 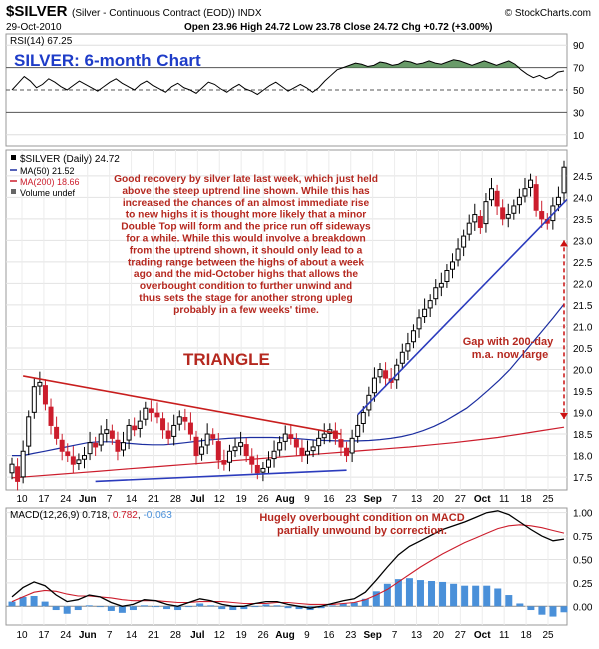 I want to click on price-tick-label: 20.0, so click(x=583, y=370).